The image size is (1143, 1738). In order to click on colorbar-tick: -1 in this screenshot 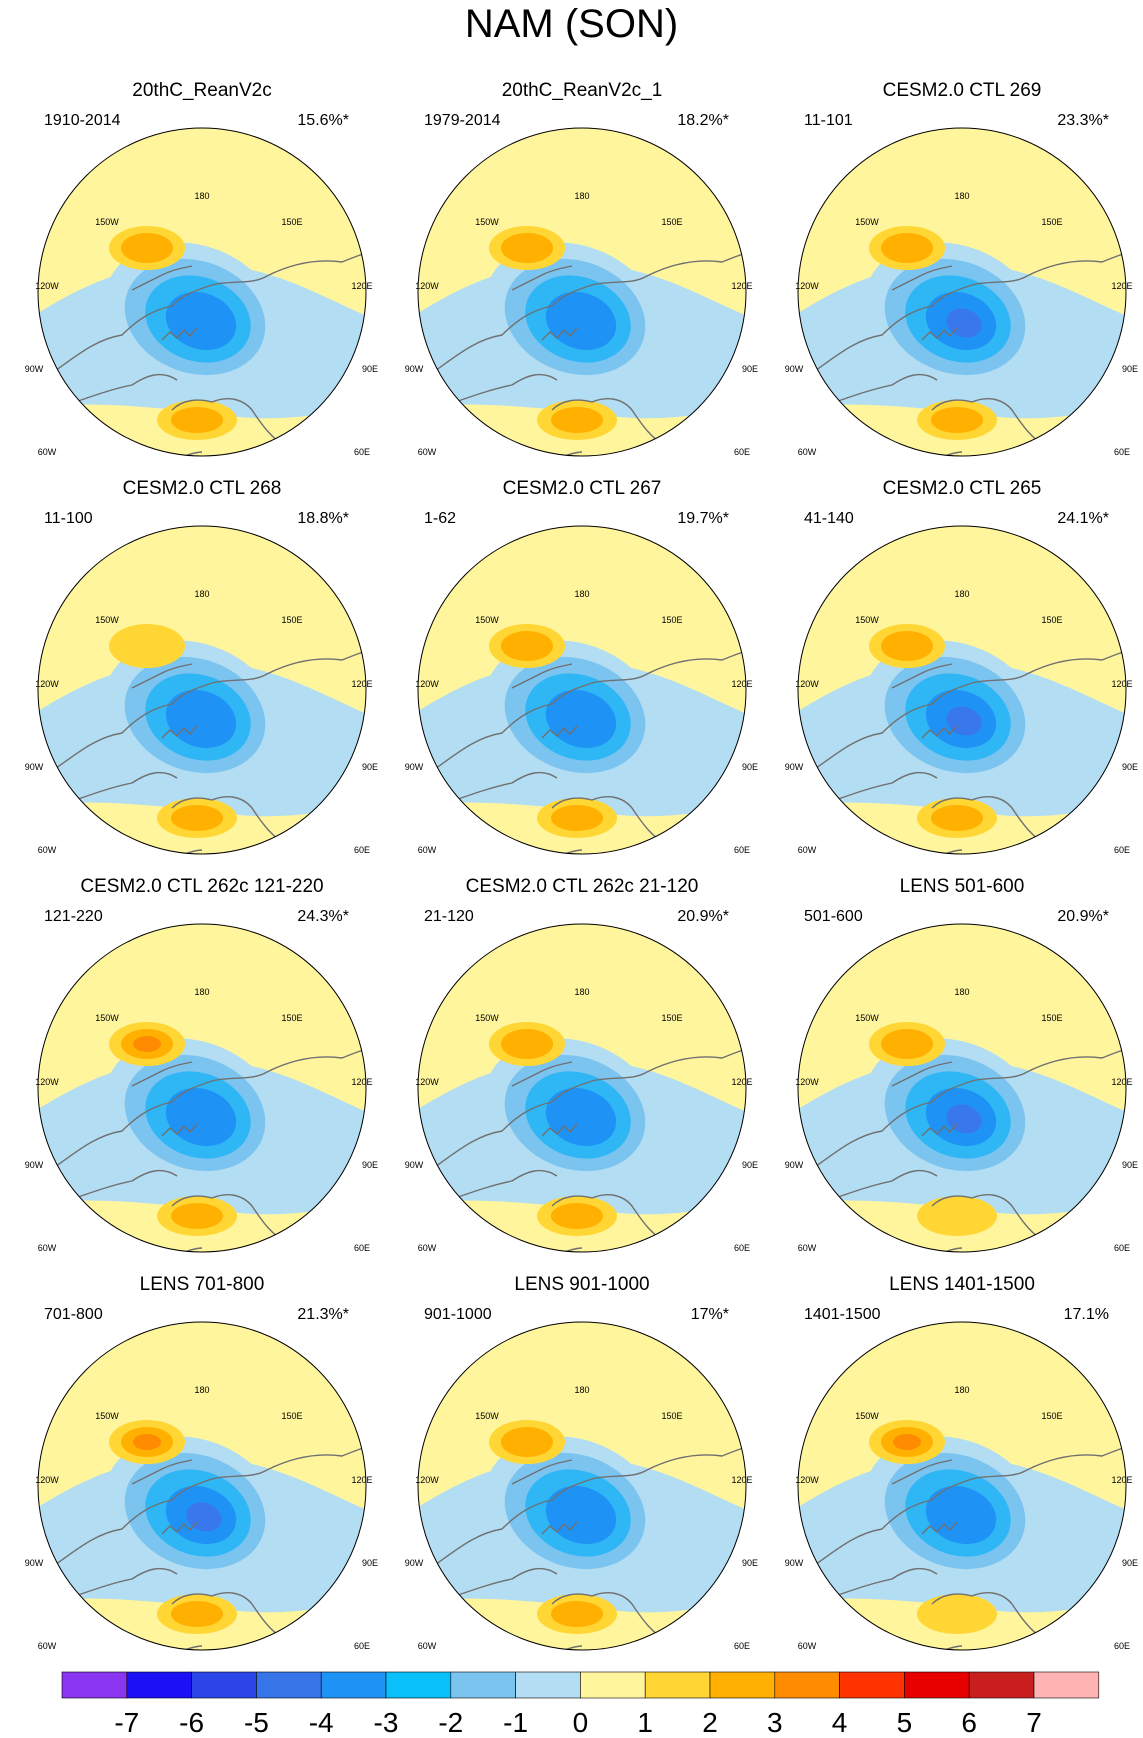, I will do `click(515, 1722)`.